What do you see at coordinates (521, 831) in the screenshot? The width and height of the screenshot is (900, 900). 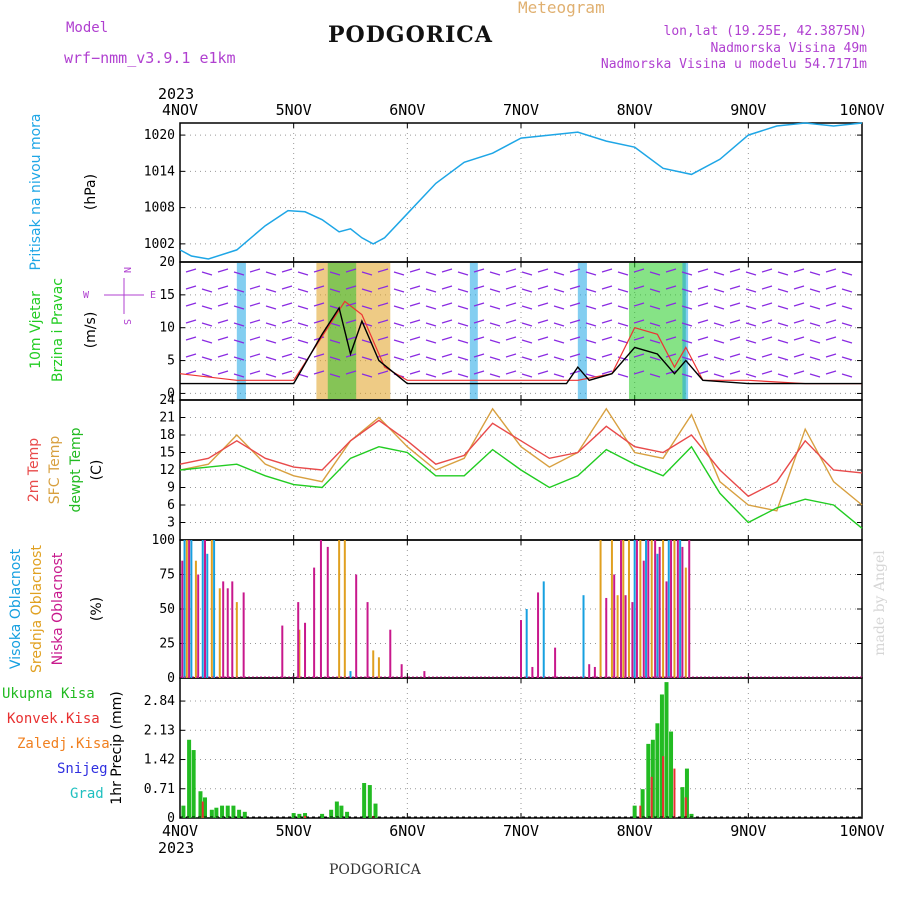 I see `x-tick-label-bottom: 7NOV` at bounding box center [521, 831].